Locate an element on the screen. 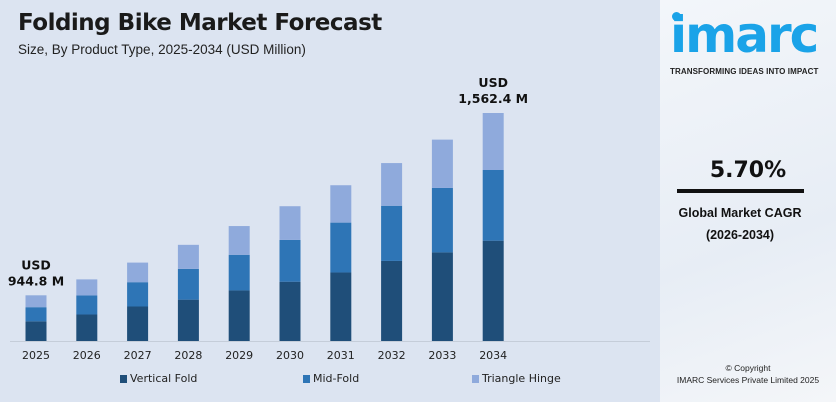  bar-2030-triangle-hinge is located at coordinates (290, 223).